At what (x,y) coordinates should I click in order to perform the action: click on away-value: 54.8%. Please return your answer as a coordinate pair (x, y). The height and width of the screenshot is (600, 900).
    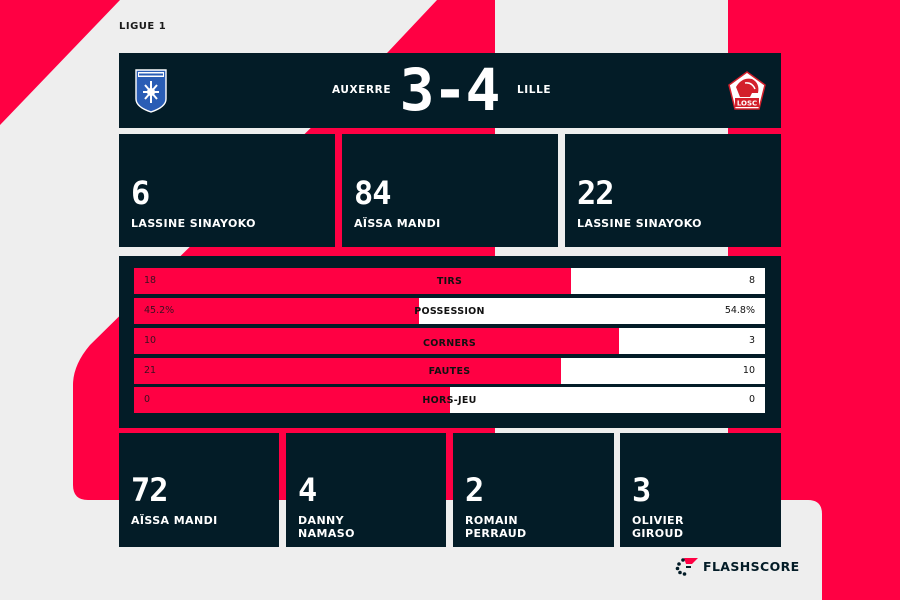
    Looking at the image, I should click on (739, 310).